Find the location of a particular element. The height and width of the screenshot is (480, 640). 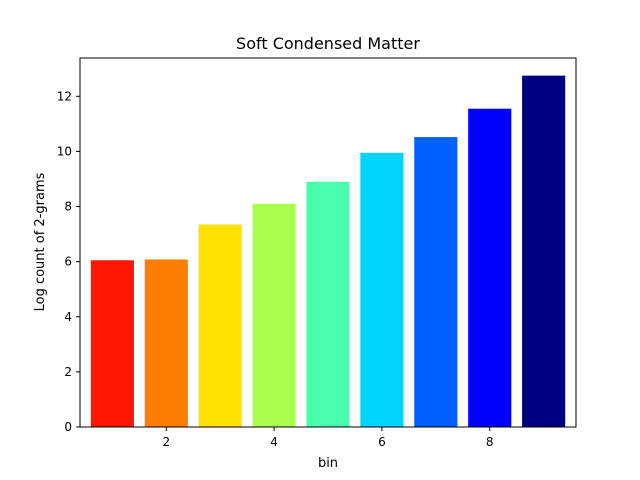

chart-title: Soft Condensed Matter is located at coordinates (328, 43).